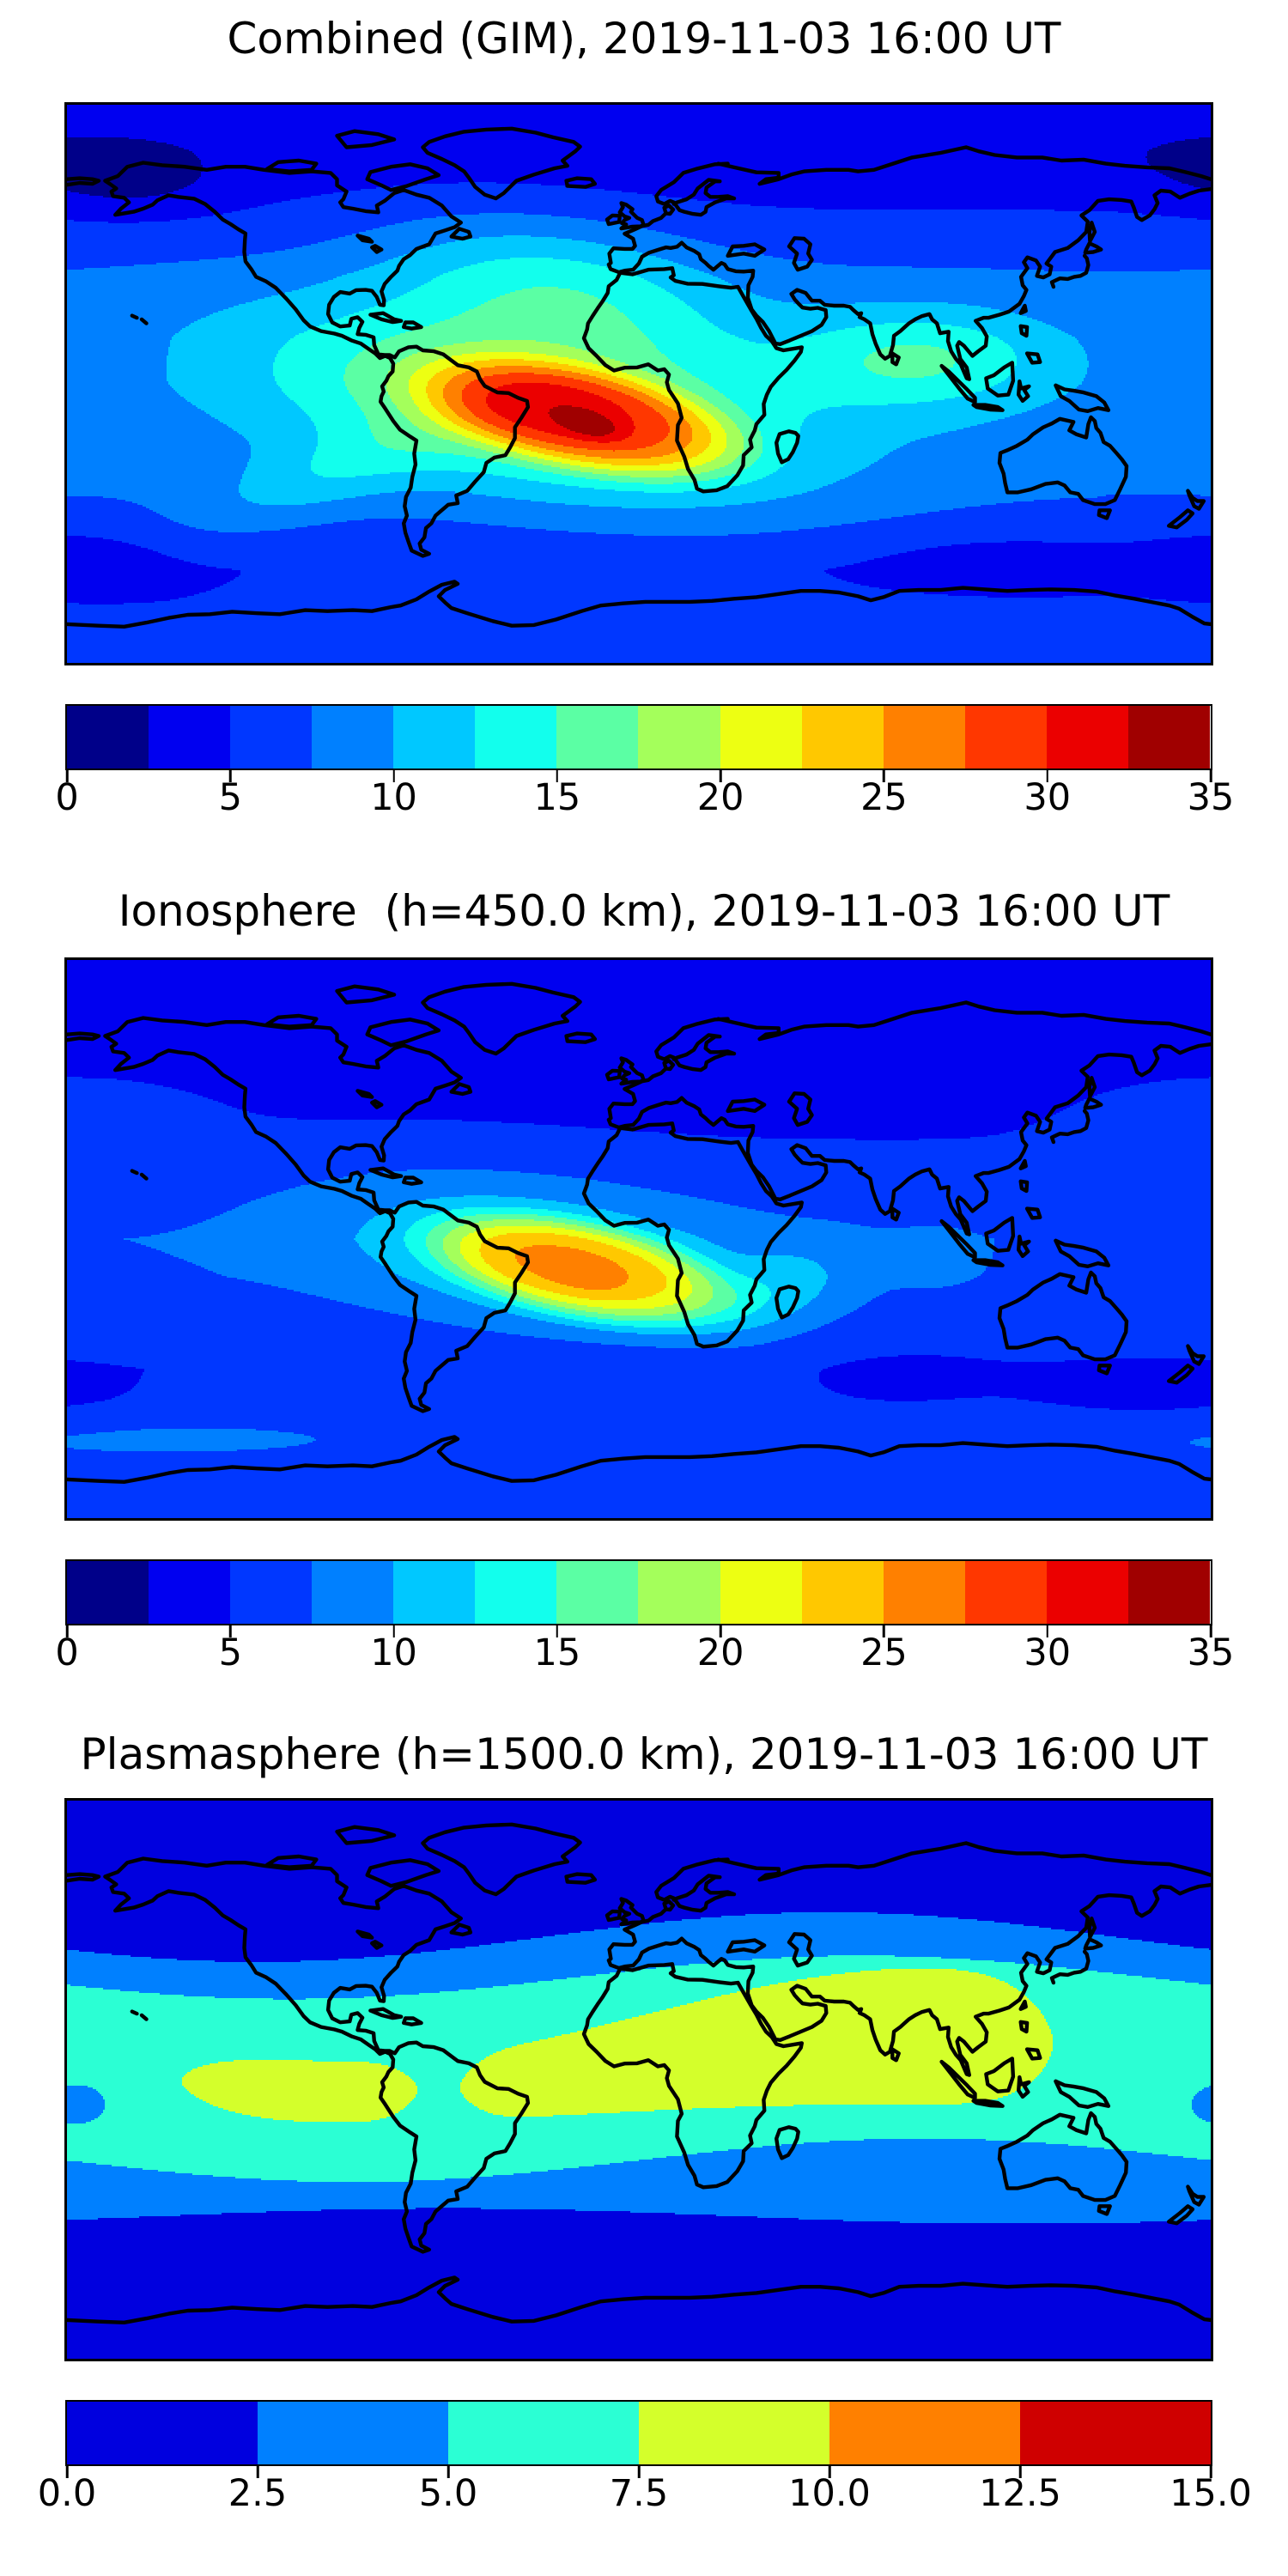  What do you see at coordinates (644, 39) in the screenshot?
I see `panel-title-combined: Combined (GIM), 2019-11-03 16:00 UT` at bounding box center [644, 39].